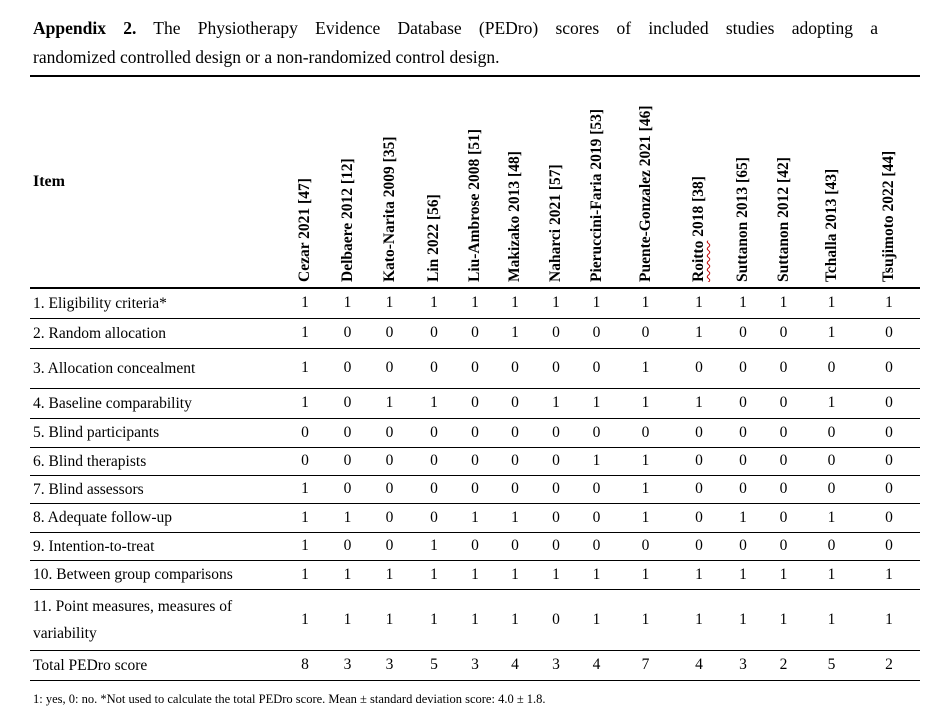 This screenshot has width=950, height=725. What do you see at coordinates (645, 194) in the screenshot?
I see `rotated-study-label: Puente-Gonzalez 2021 [46]` at bounding box center [645, 194].